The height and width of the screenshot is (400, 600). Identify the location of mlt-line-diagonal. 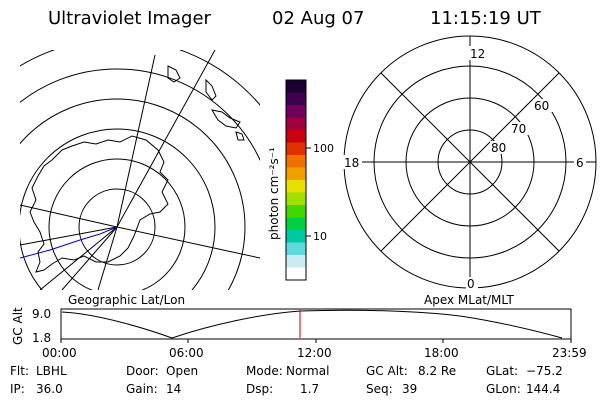
(470, 162).